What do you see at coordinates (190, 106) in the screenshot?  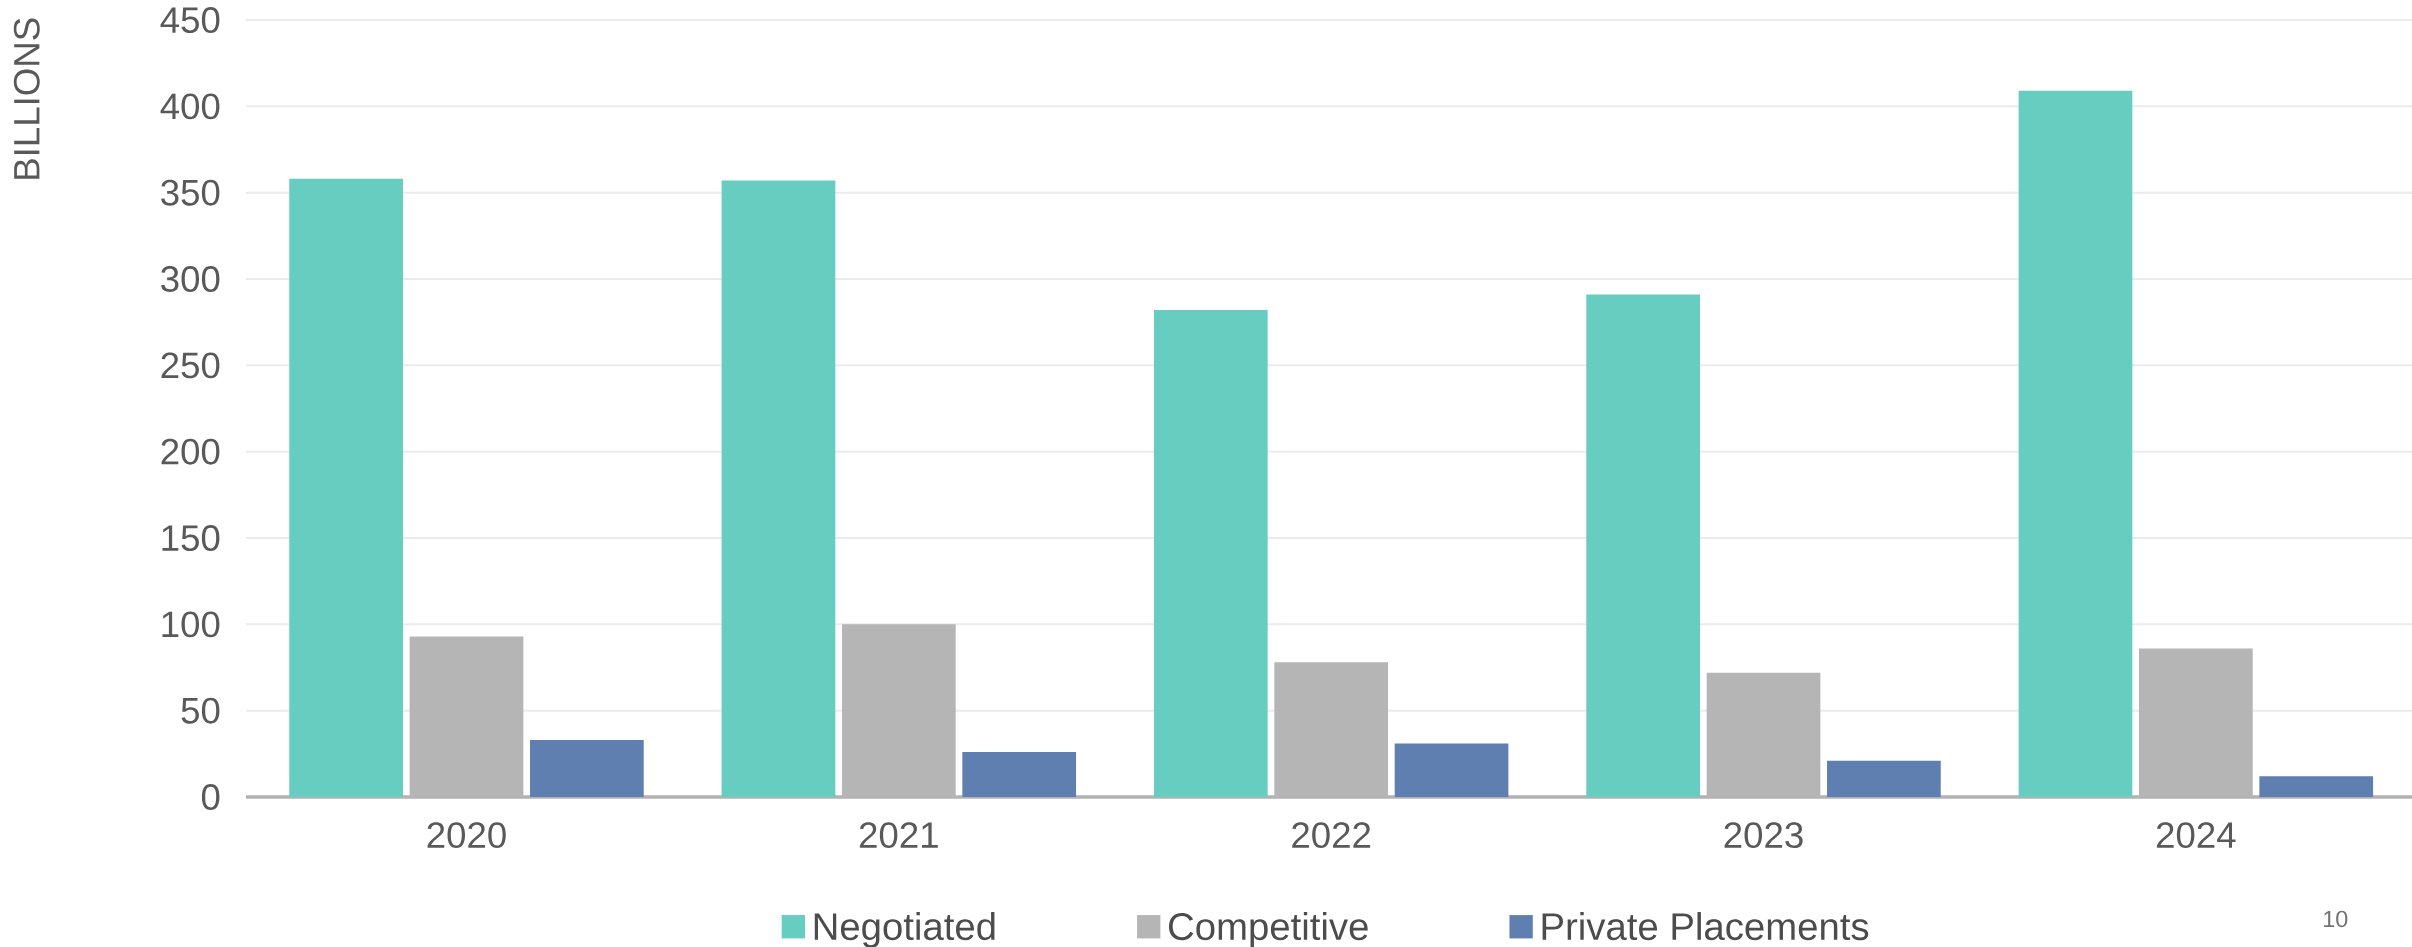 I see `y-tick-label: 400` at bounding box center [190, 106].